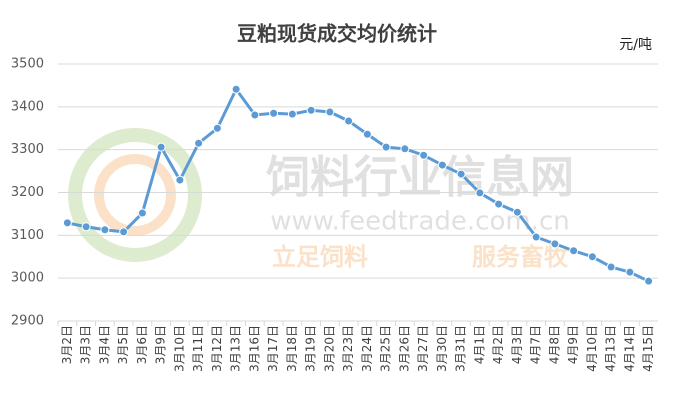 The height and width of the screenshot is (408, 674). I want to click on x-tick-label: 3月12日, so click(217, 348).